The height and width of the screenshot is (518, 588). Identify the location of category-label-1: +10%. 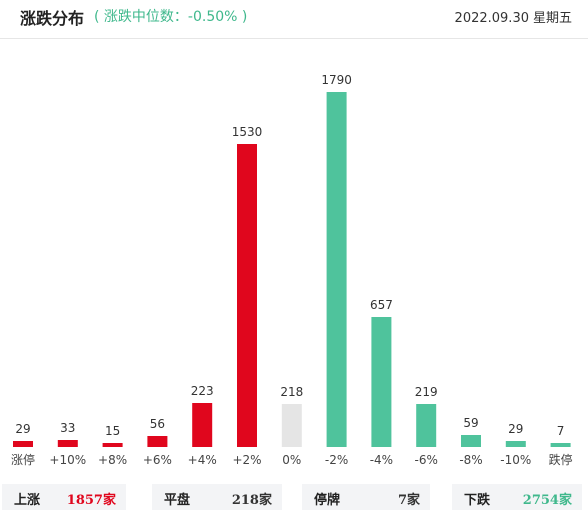
(67, 460).